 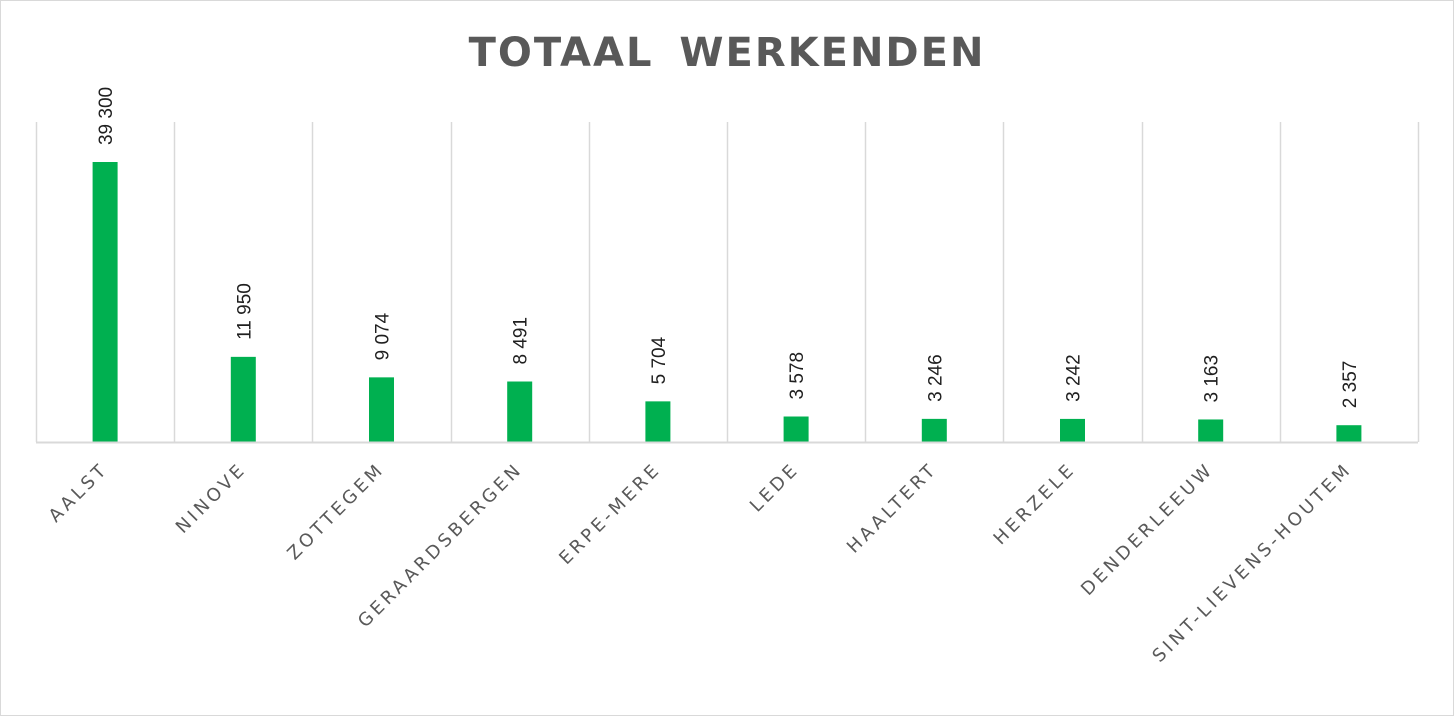 What do you see at coordinates (336, 512) in the screenshot?
I see `category-label: ZOTTEGEM` at bounding box center [336, 512].